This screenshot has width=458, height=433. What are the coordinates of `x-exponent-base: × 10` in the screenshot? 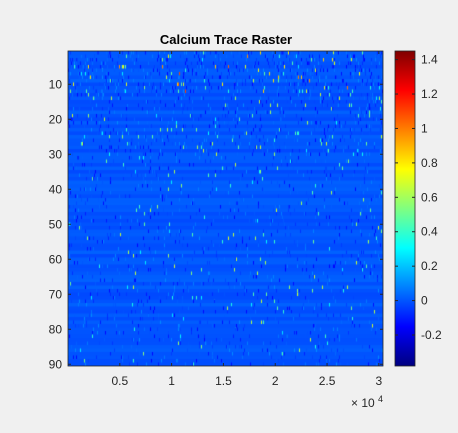 It's located at (363, 403).